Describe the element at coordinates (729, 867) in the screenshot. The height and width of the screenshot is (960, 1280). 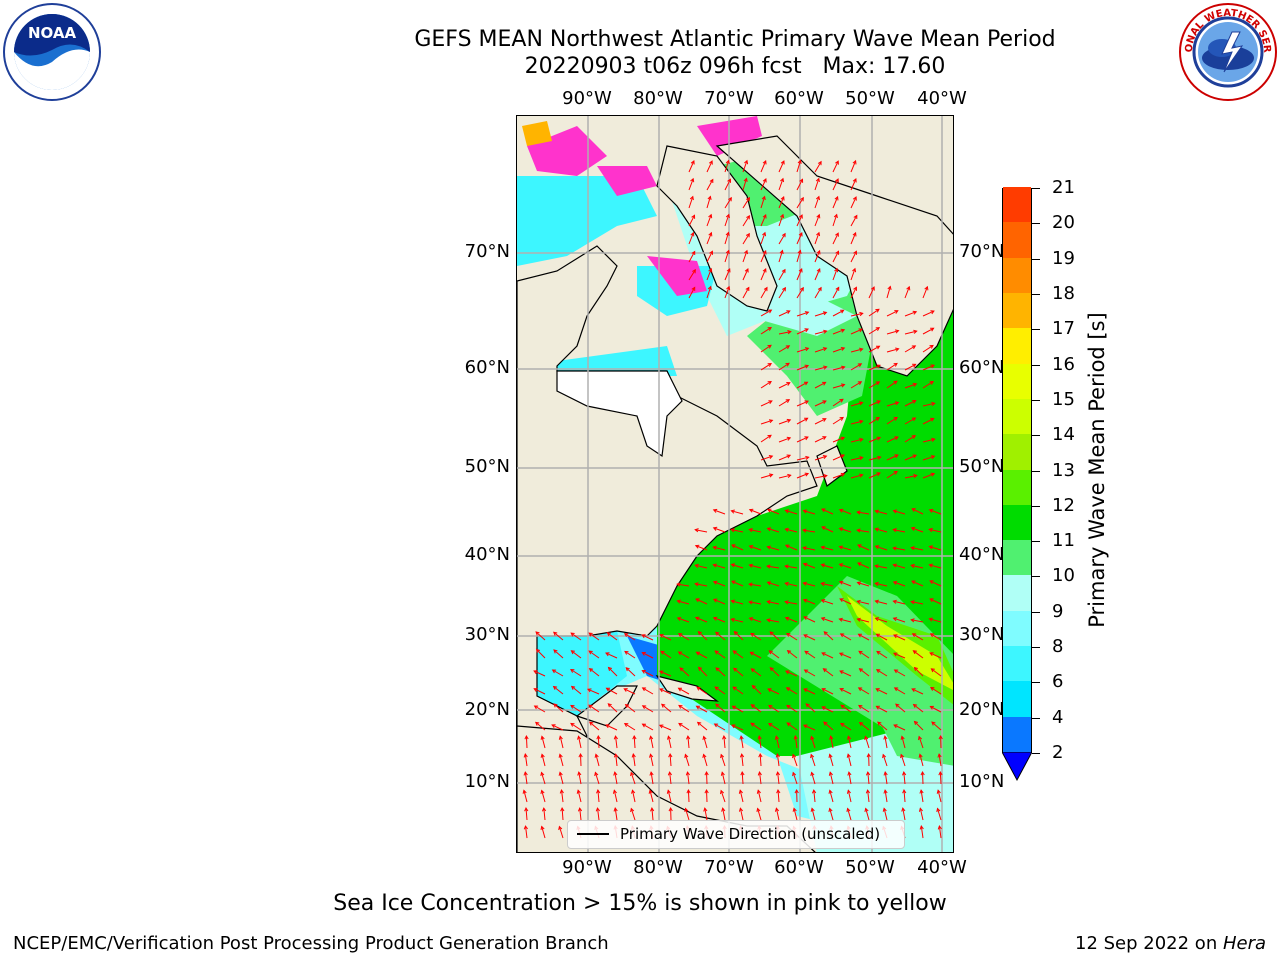
I see `lon-label-bottom-70w: 70°W` at that location.